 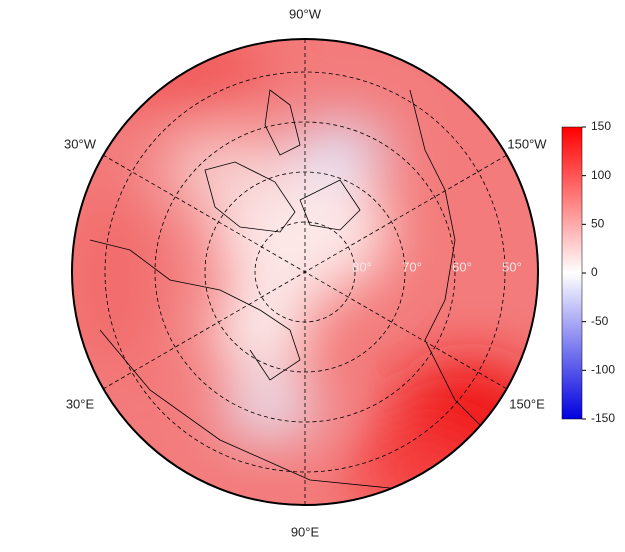 What do you see at coordinates (572, 273) in the screenshot?
I see `colorbar` at bounding box center [572, 273].